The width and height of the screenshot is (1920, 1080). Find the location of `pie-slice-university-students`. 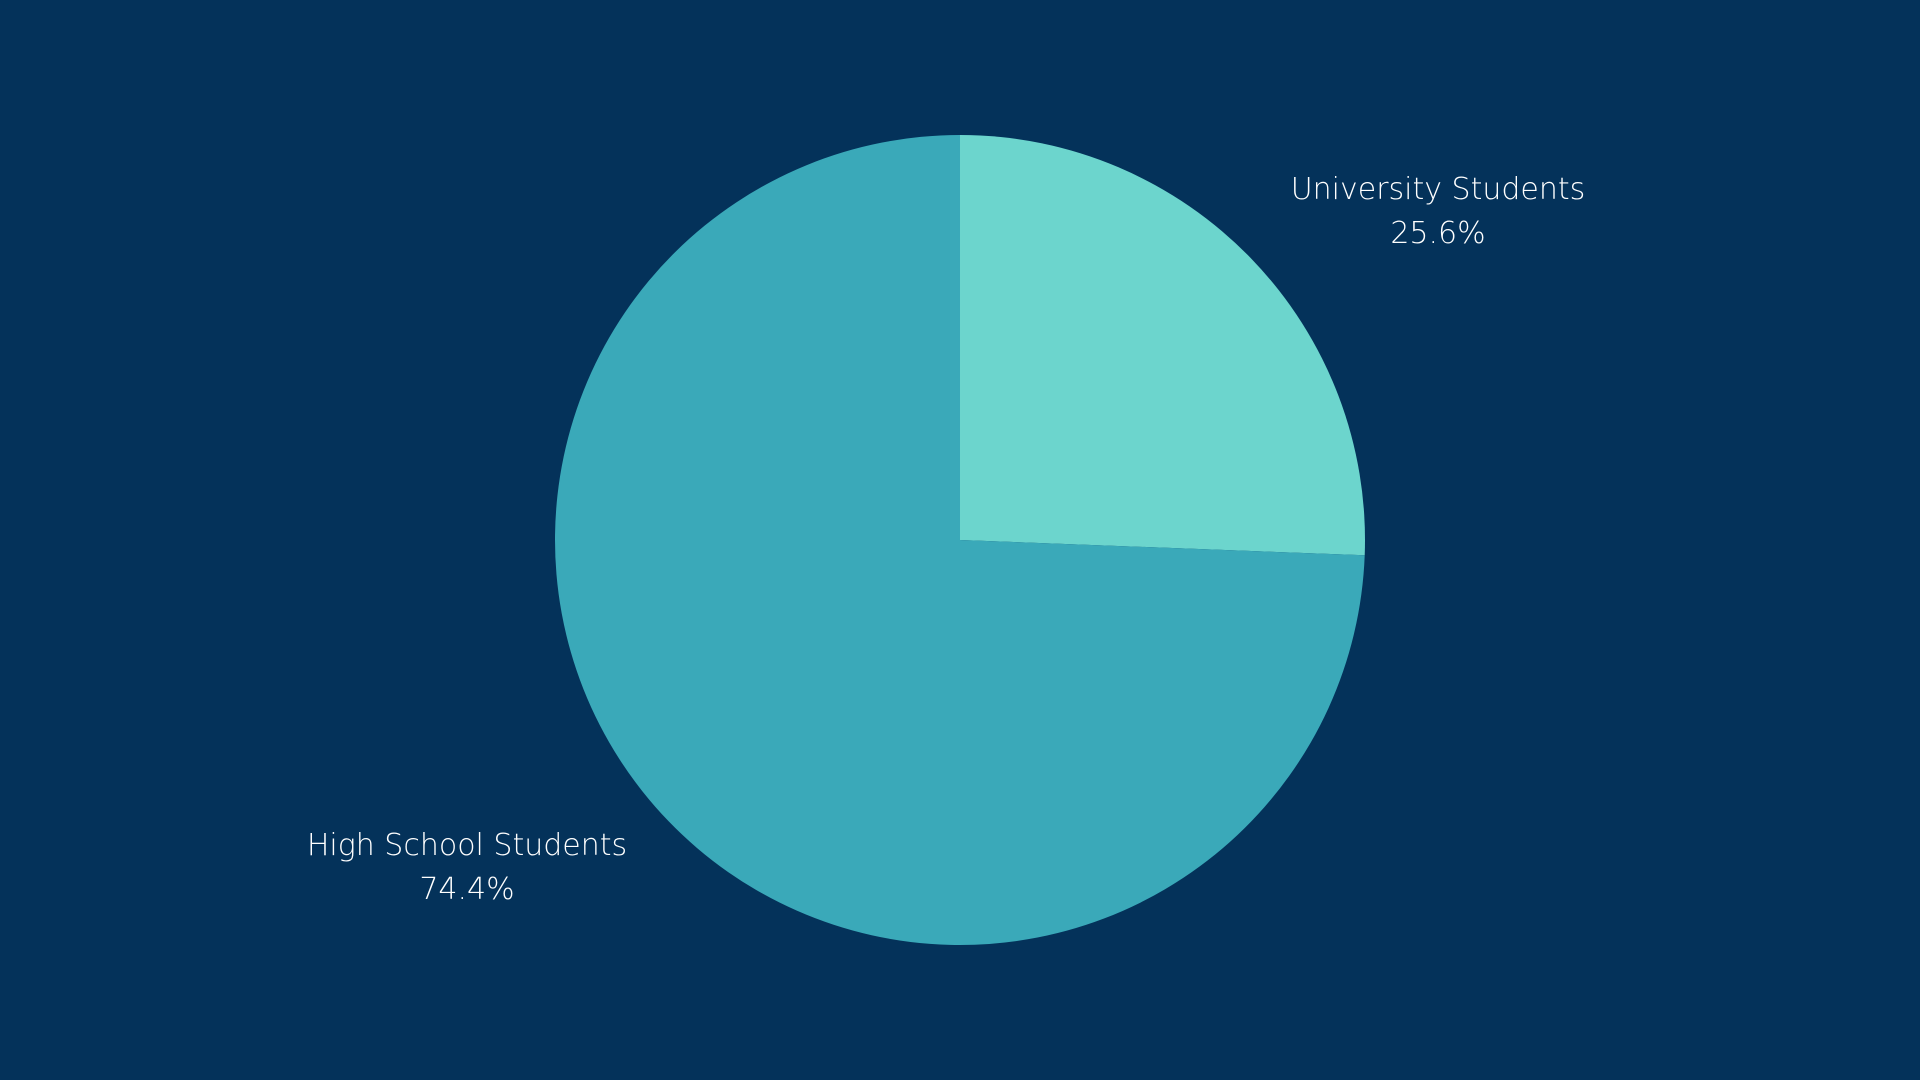

pie-slice-university-students is located at coordinates (1162, 345).